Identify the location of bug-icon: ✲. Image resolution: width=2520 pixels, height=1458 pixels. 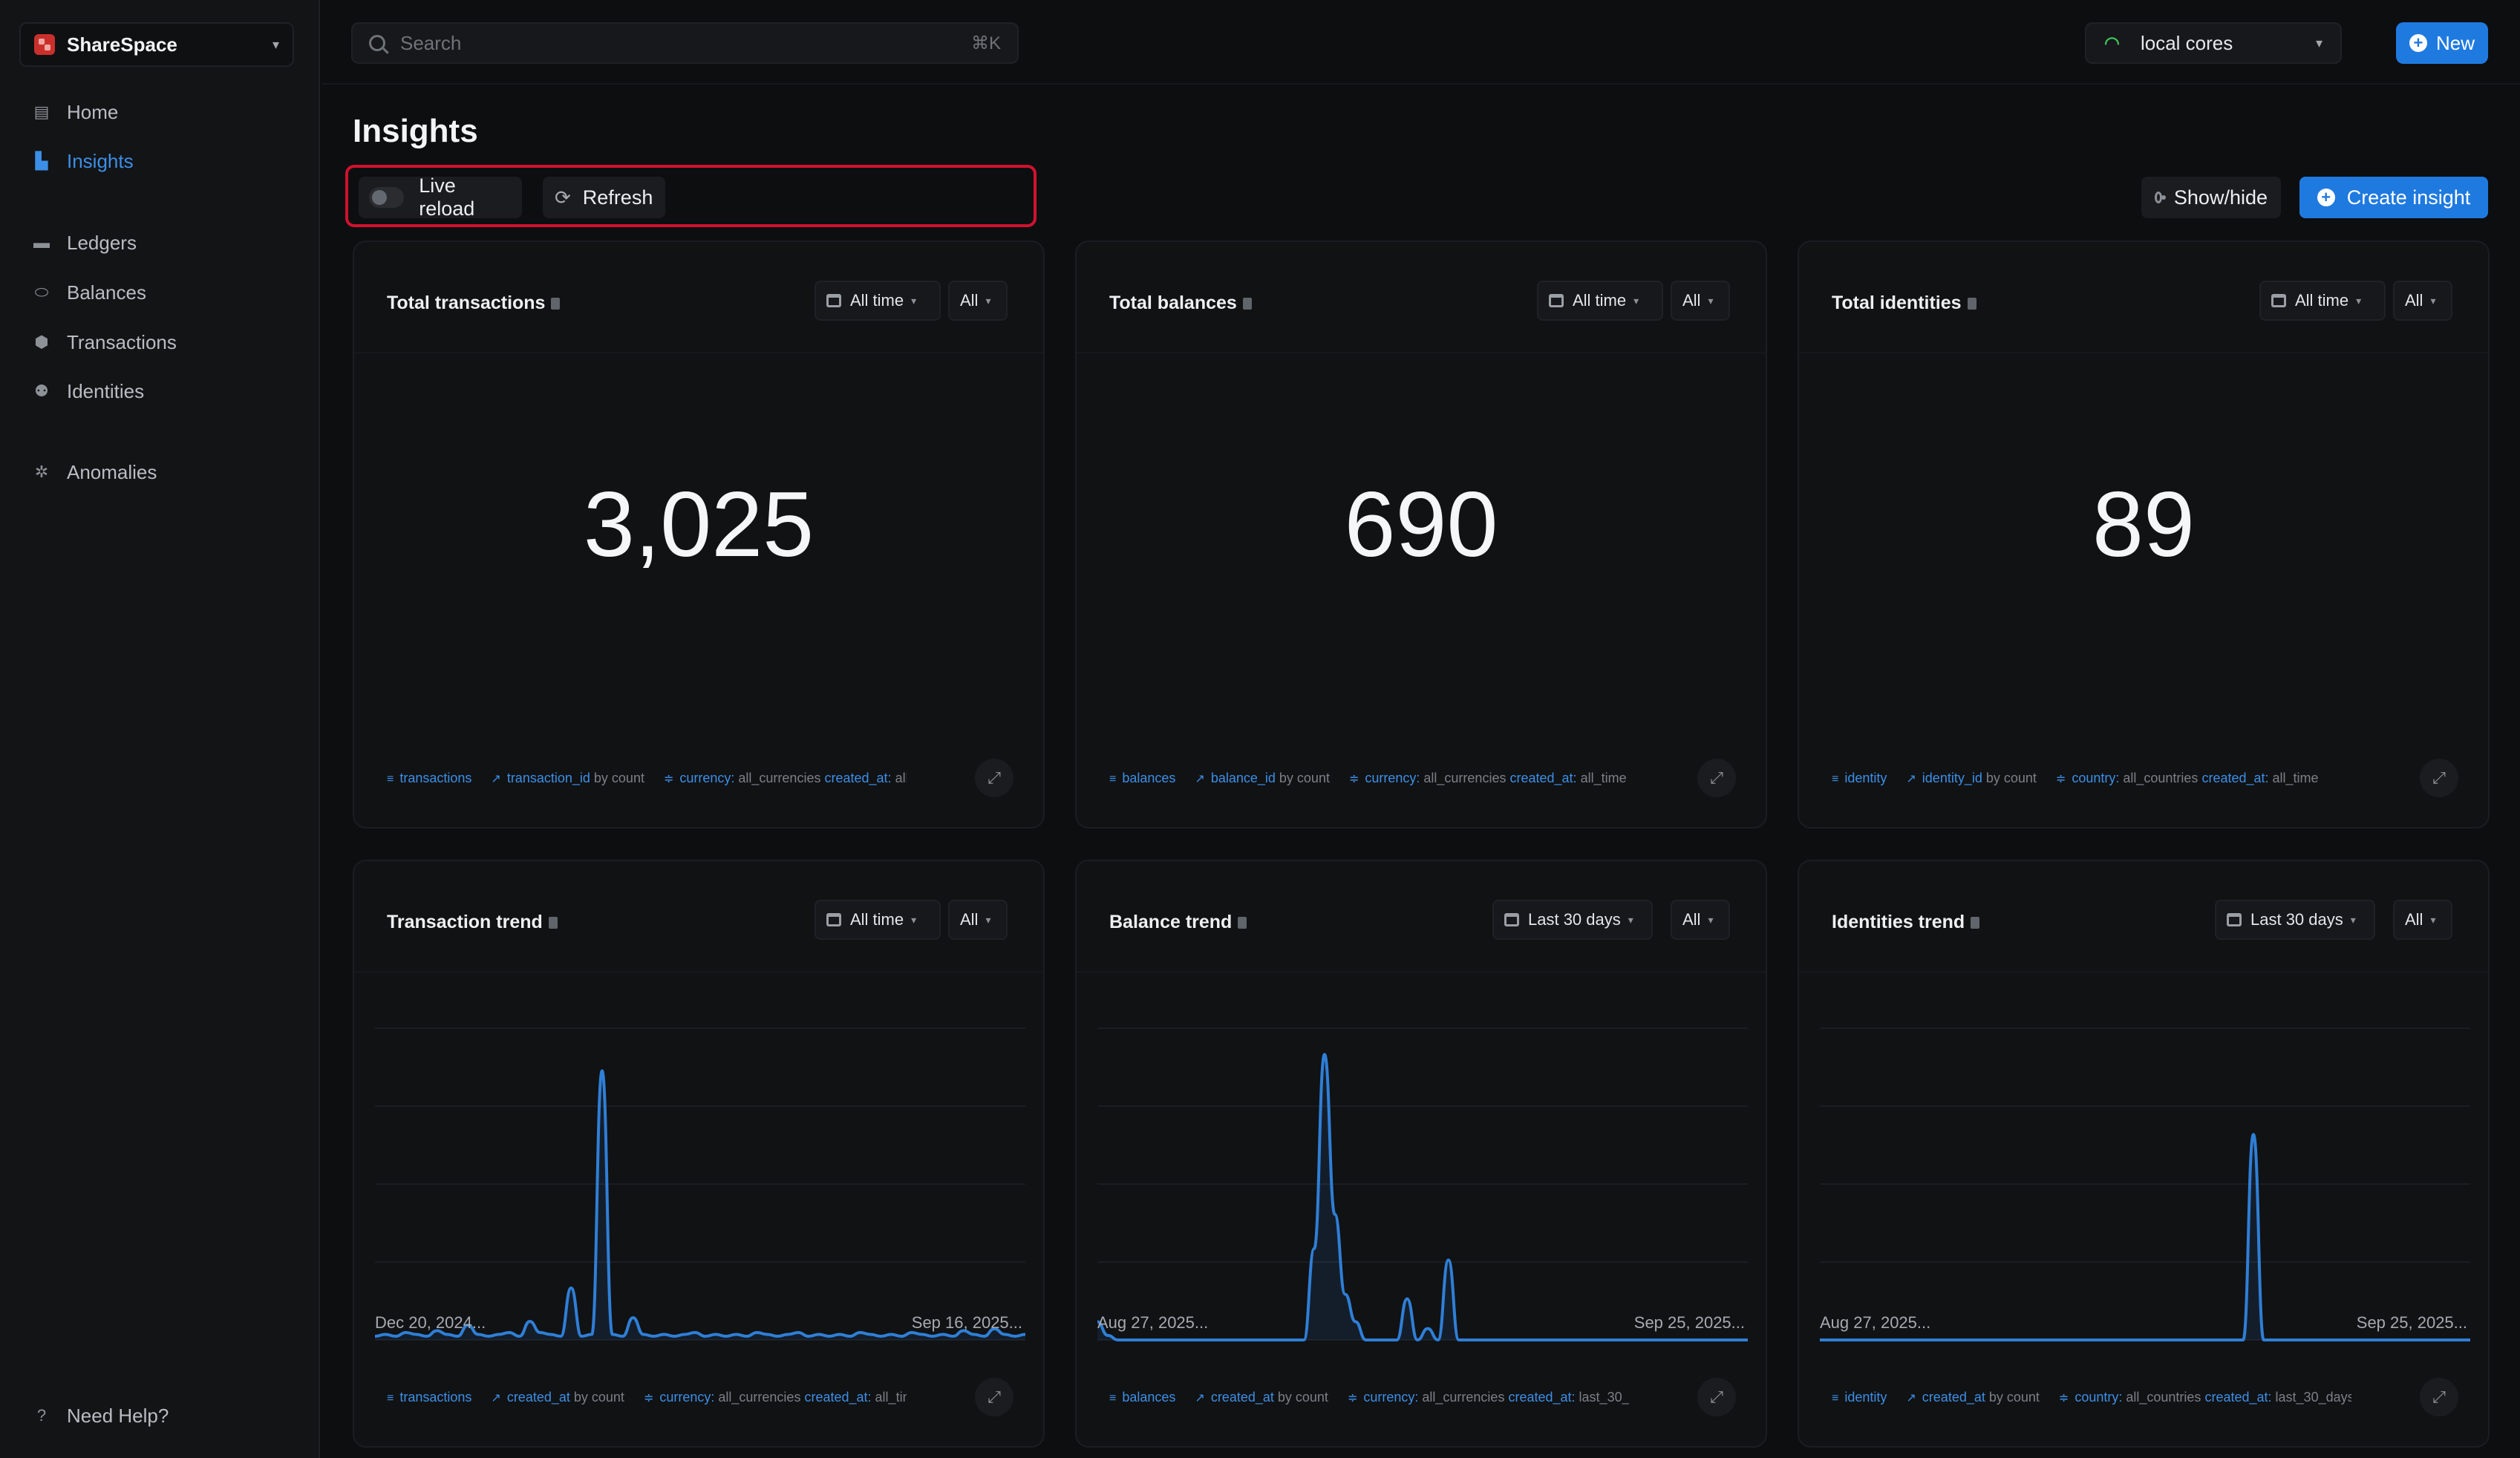
(41, 471).